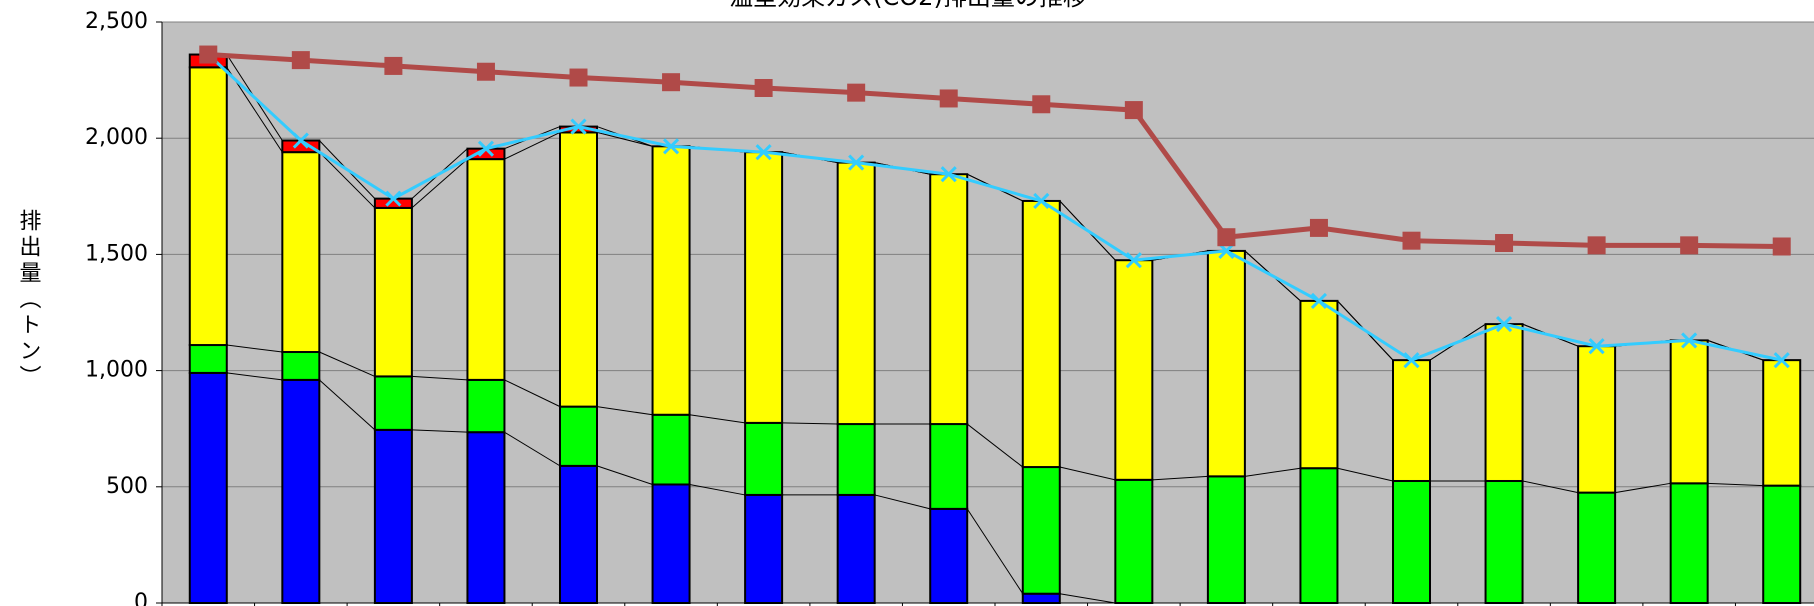 This screenshot has width=1814, height=606. Describe the element at coordinates (116, 253) in the screenshot. I see `y-tick-label: 1,500` at that location.